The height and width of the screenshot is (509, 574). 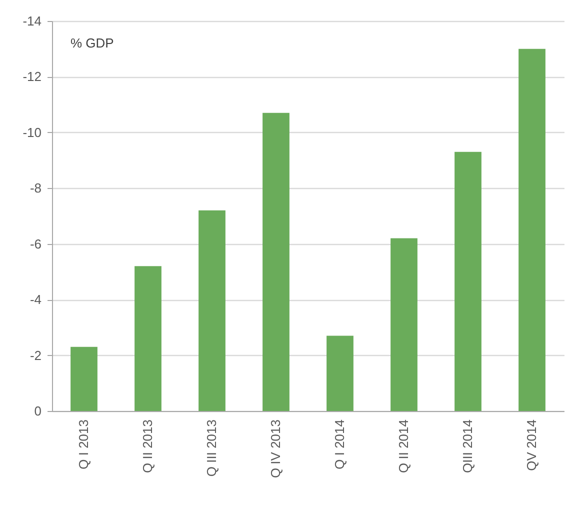 What do you see at coordinates (36, 300) in the screenshot?
I see `y-tick-label: -4` at bounding box center [36, 300].